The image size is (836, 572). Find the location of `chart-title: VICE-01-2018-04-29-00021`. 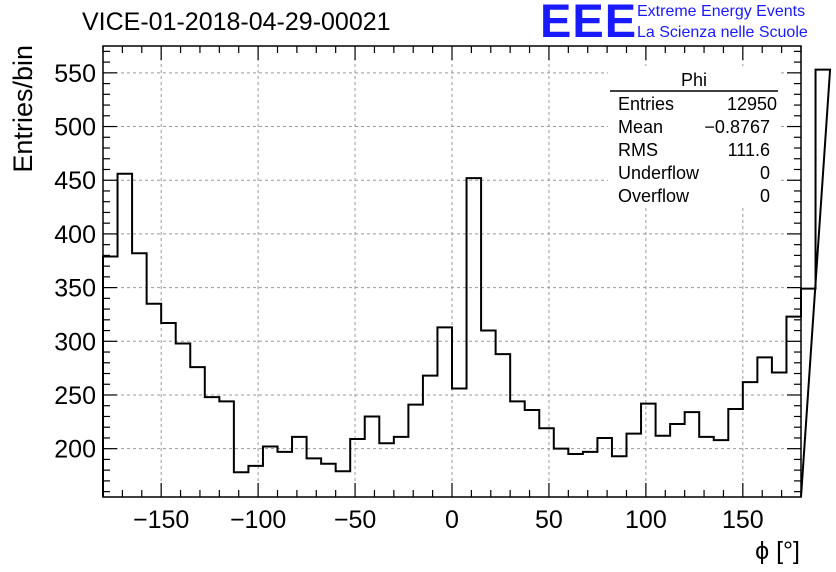

chart-title: VICE-01-2018-04-29-00021 is located at coordinates (236, 22).